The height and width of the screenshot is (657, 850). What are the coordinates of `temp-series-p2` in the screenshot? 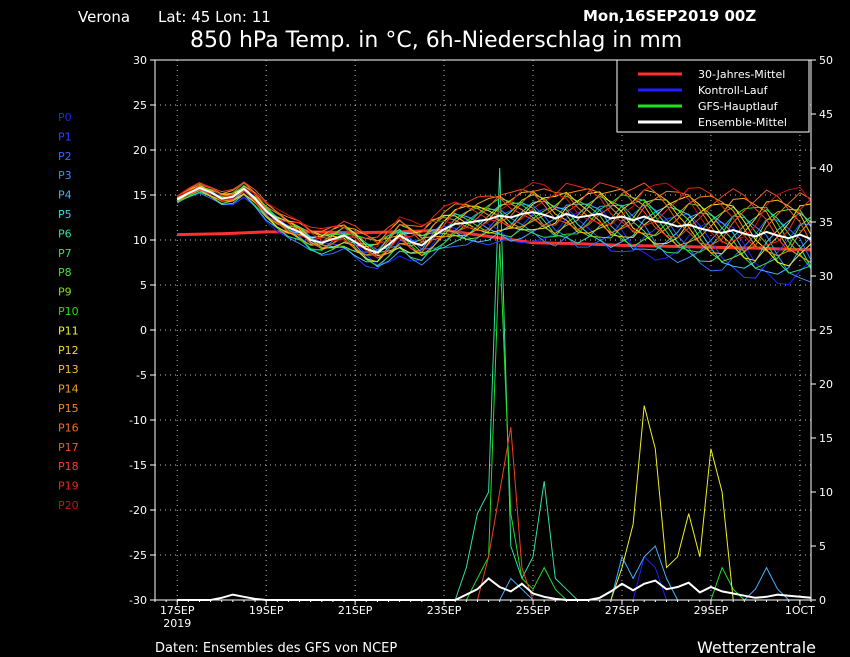 It's located at (494, 230).